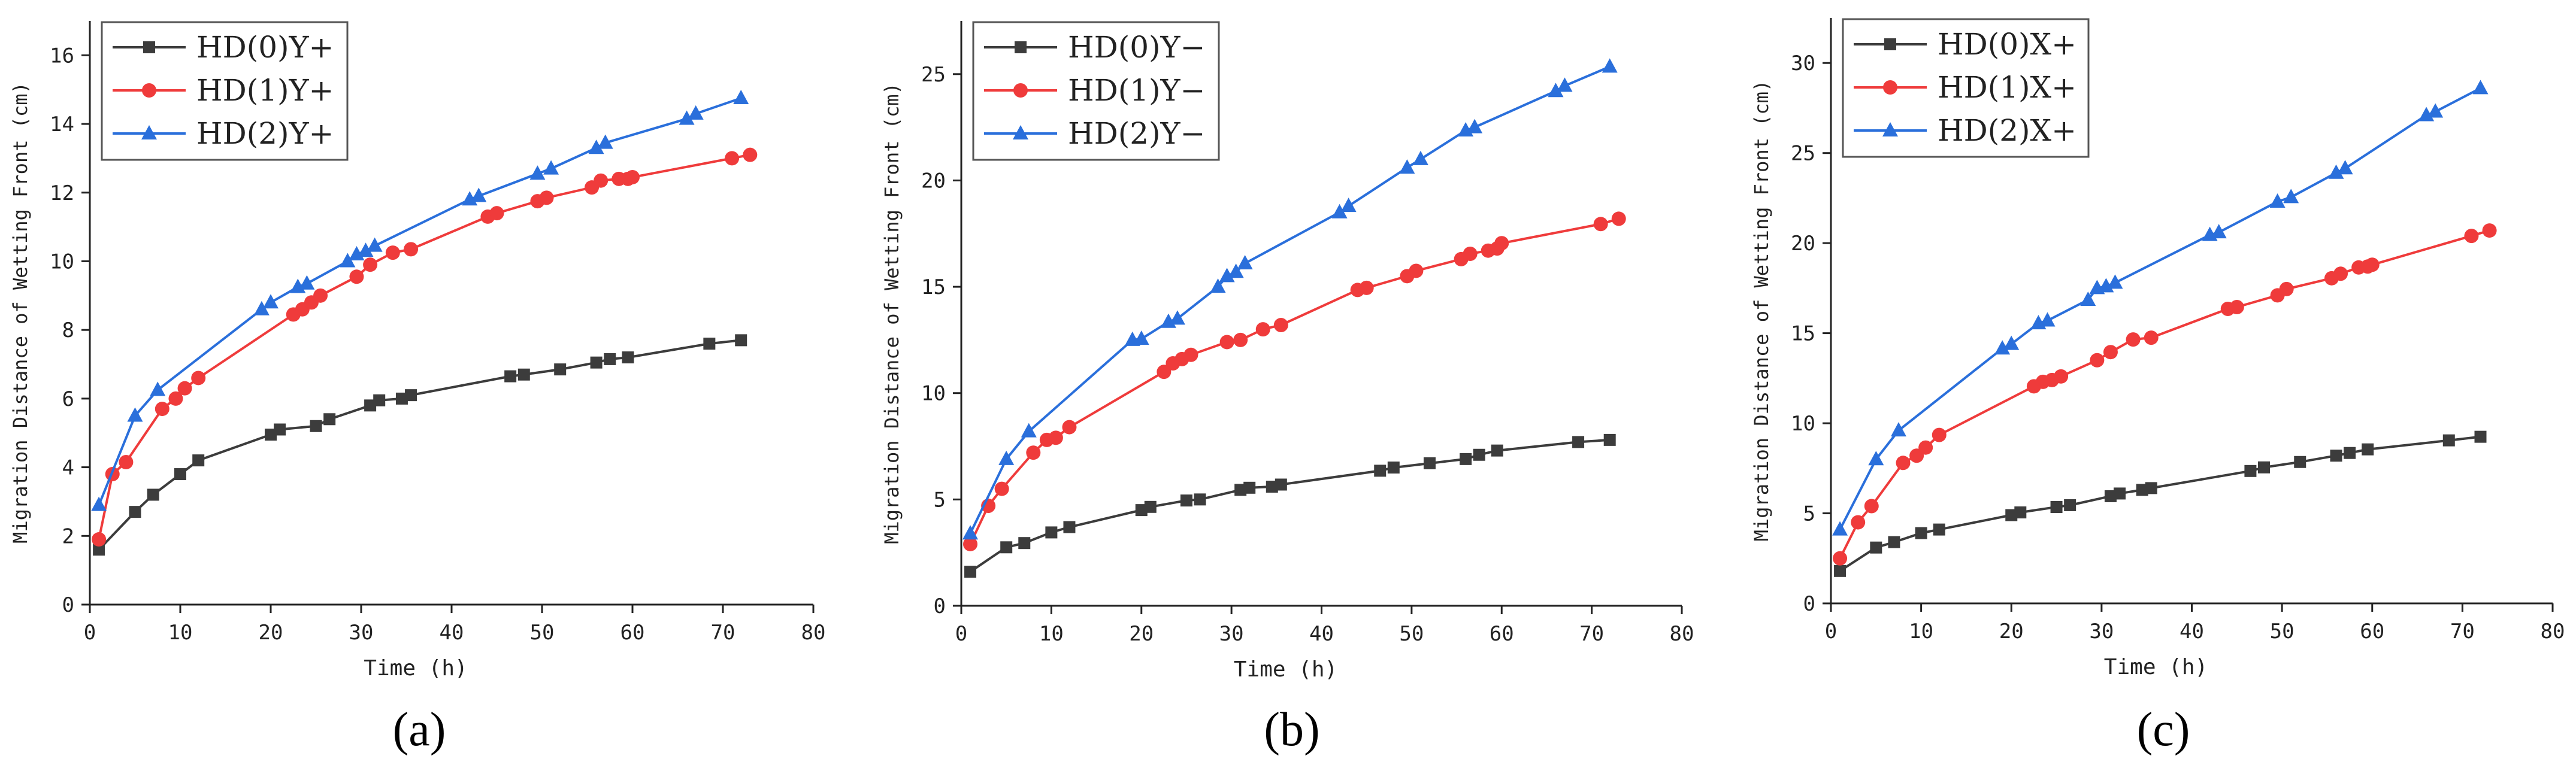 The width and height of the screenshot is (2576, 768). What do you see at coordinates (419, 730) in the screenshot?
I see `panel-label: (a)` at bounding box center [419, 730].